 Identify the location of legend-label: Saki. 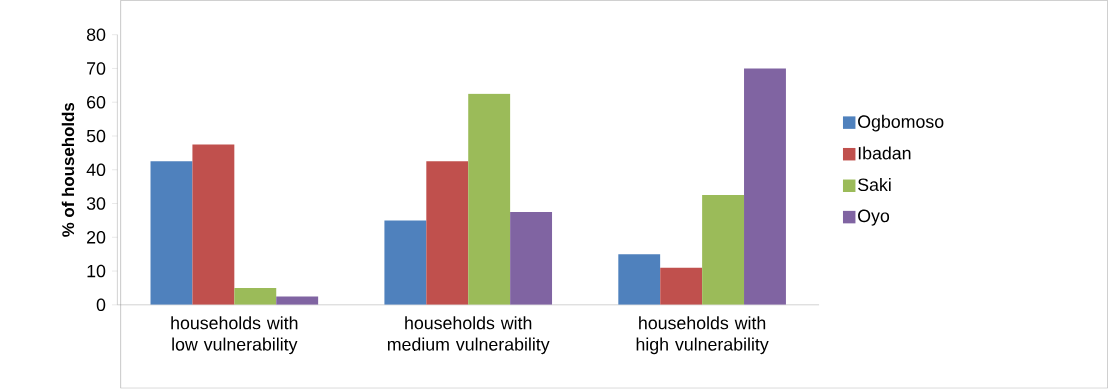
(874, 185).